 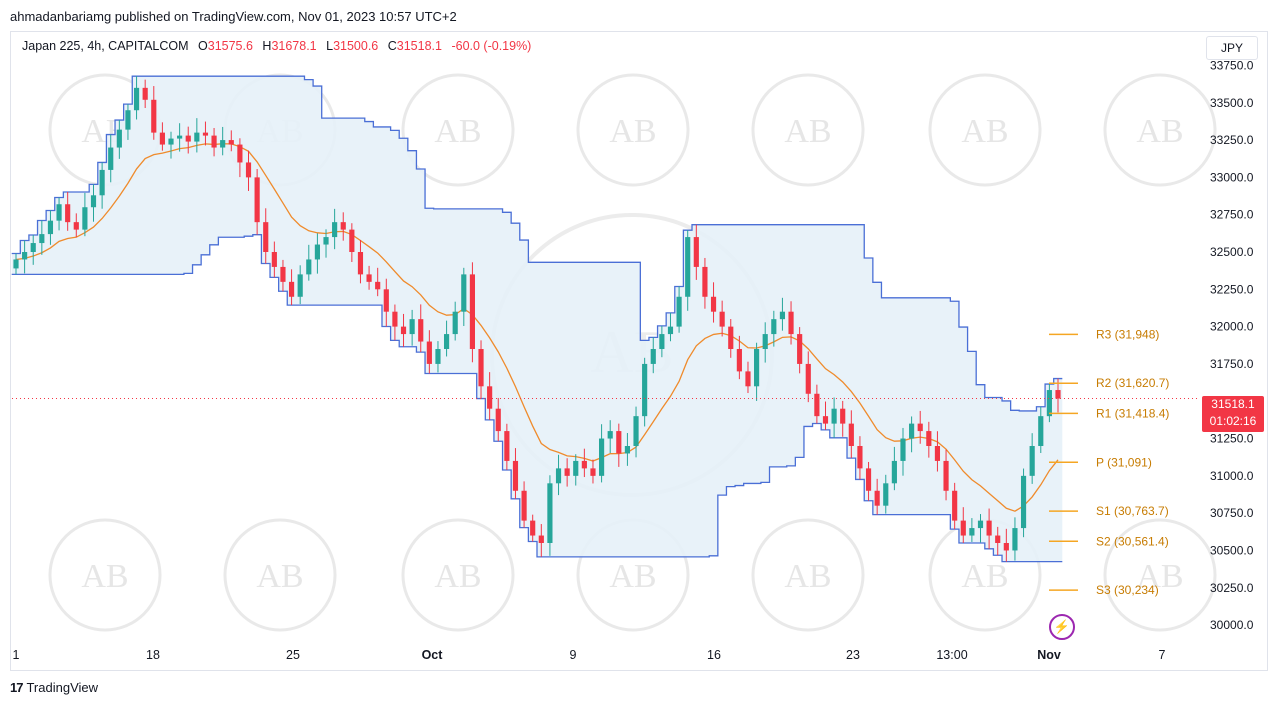 What do you see at coordinates (419, 46) in the screenshot?
I see `close-value: 31518.1` at bounding box center [419, 46].